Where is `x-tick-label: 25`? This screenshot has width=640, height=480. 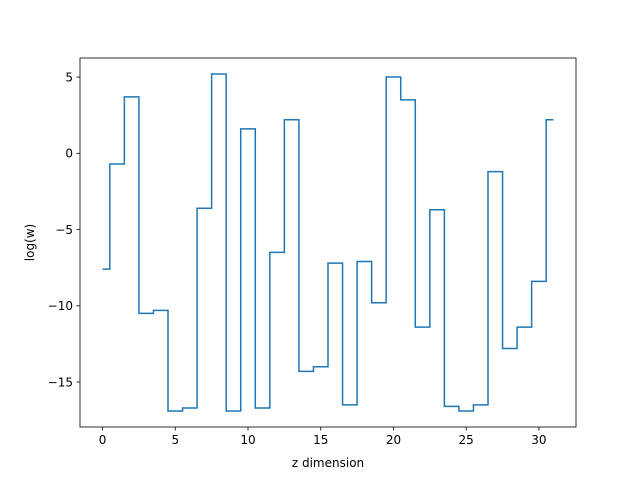 x-tick-label: 25 is located at coordinates (466, 440).